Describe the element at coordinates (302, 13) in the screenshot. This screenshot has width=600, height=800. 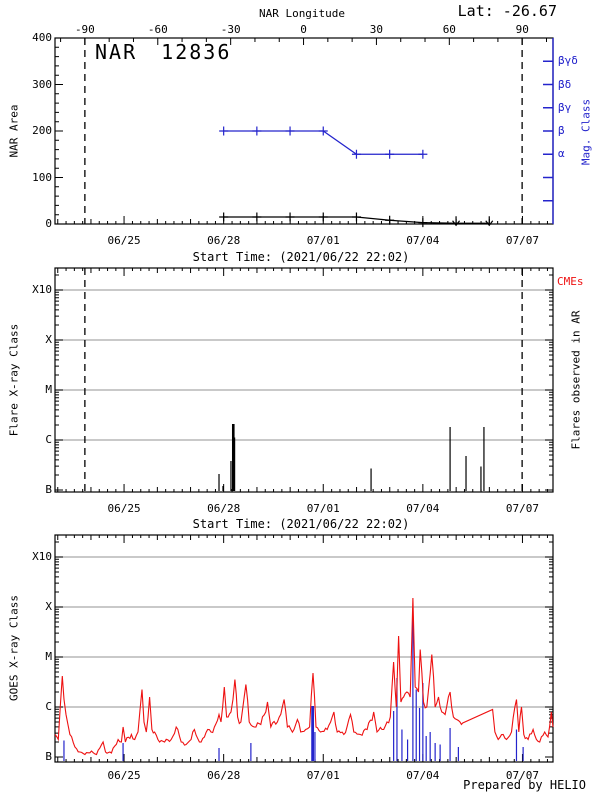
I see `top-axis-title: NAR Longitude` at that location.